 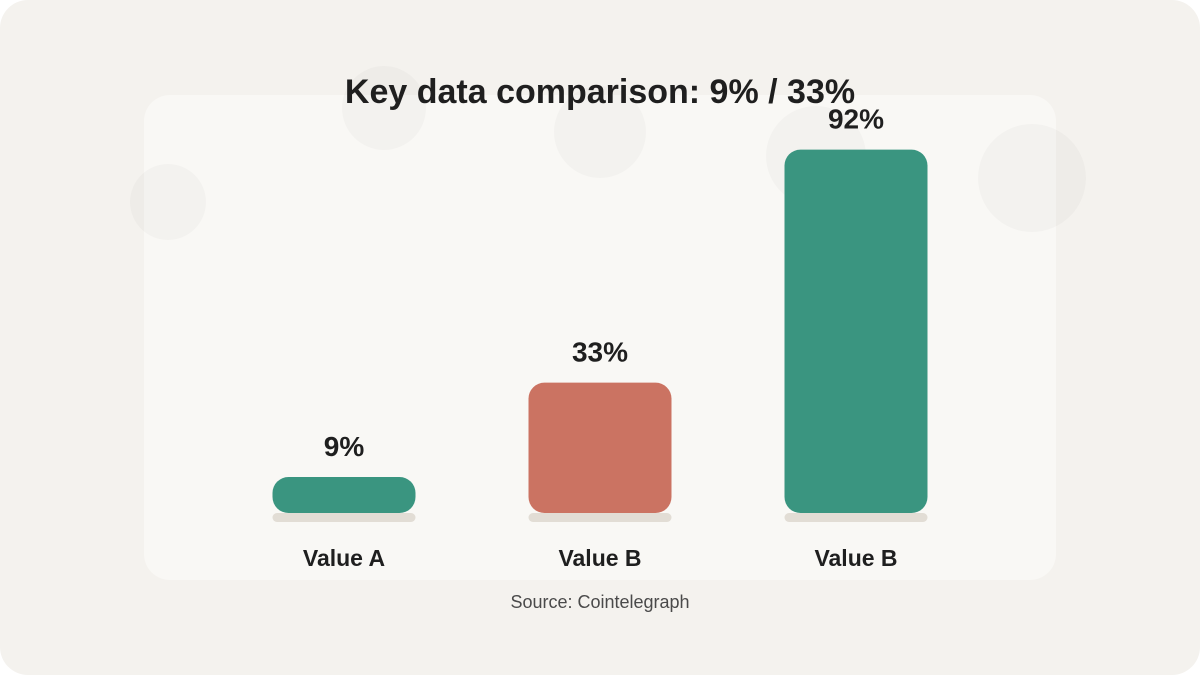 I want to click on category-label: Value A, so click(x=344, y=558).